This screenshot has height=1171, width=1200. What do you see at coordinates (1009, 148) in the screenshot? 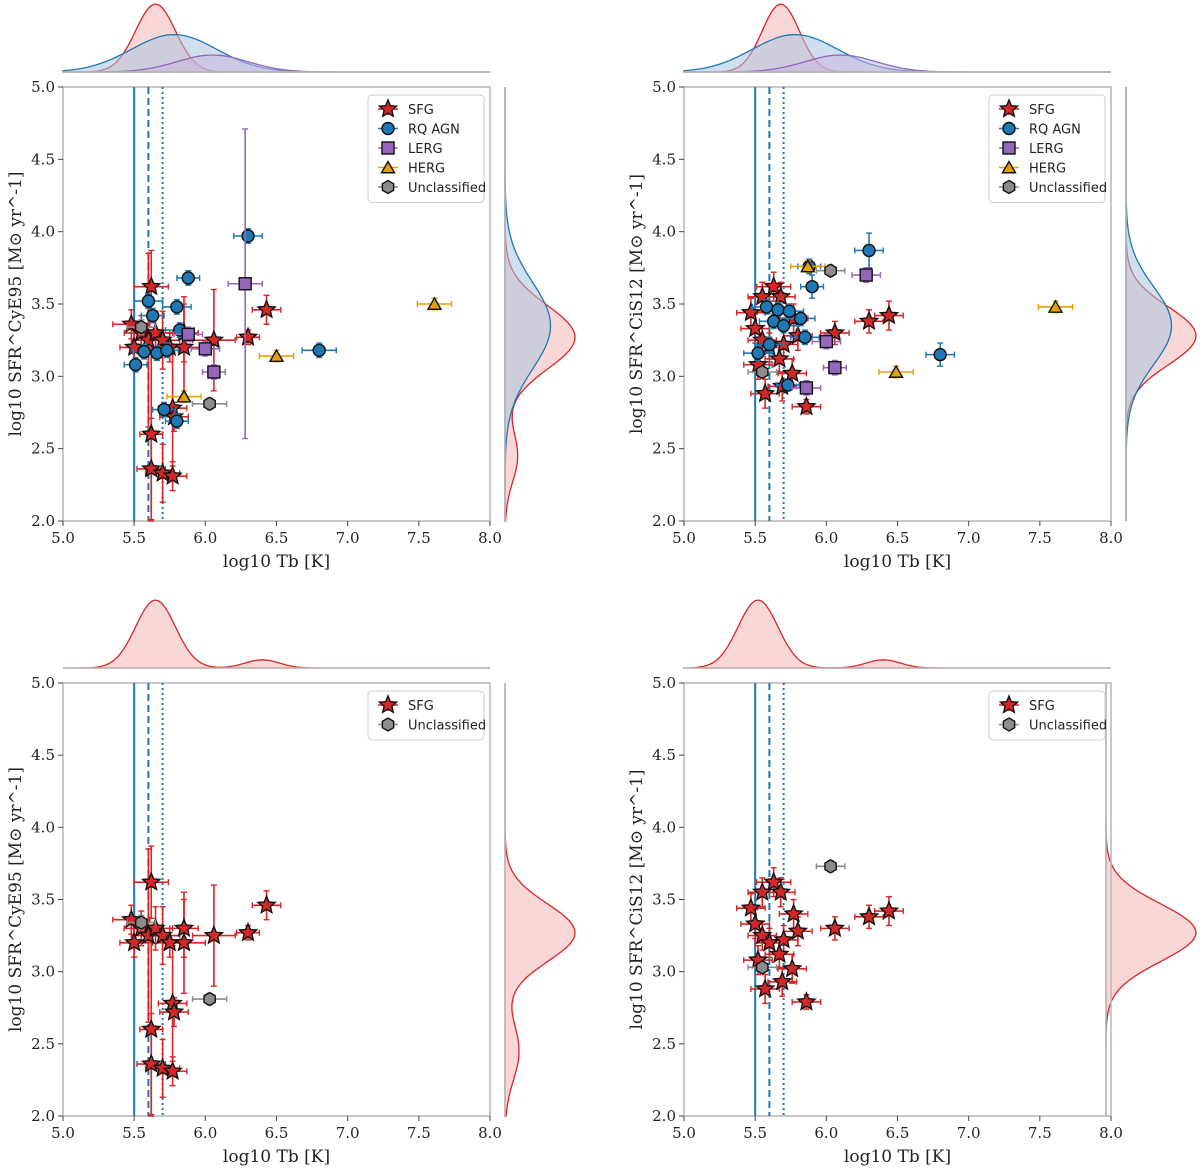
I see `legend-square-icon` at bounding box center [1009, 148].